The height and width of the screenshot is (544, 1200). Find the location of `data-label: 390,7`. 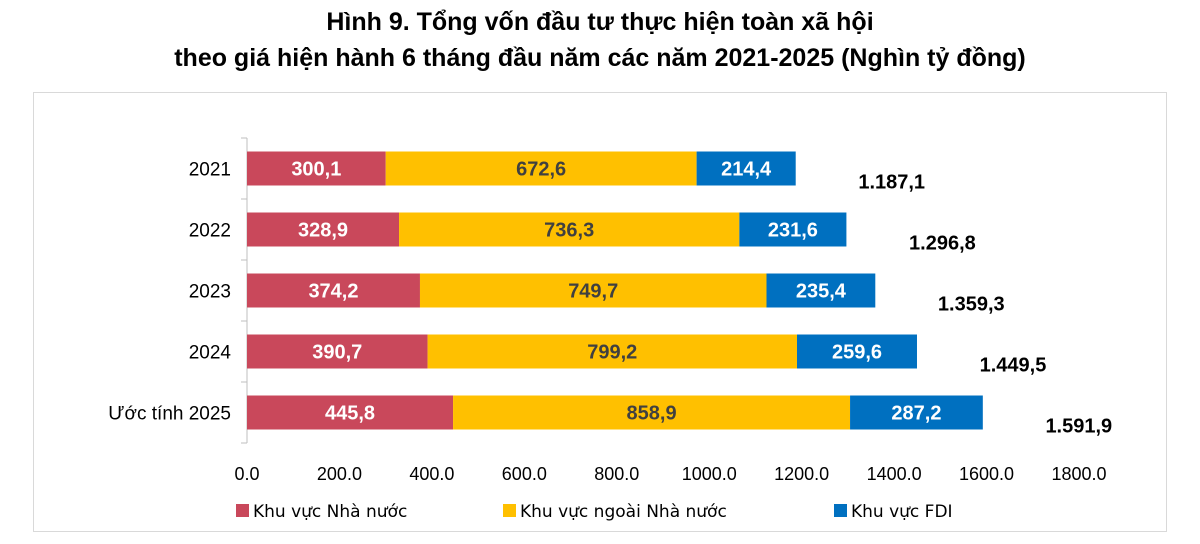

data-label: 390,7 is located at coordinates (337, 353).